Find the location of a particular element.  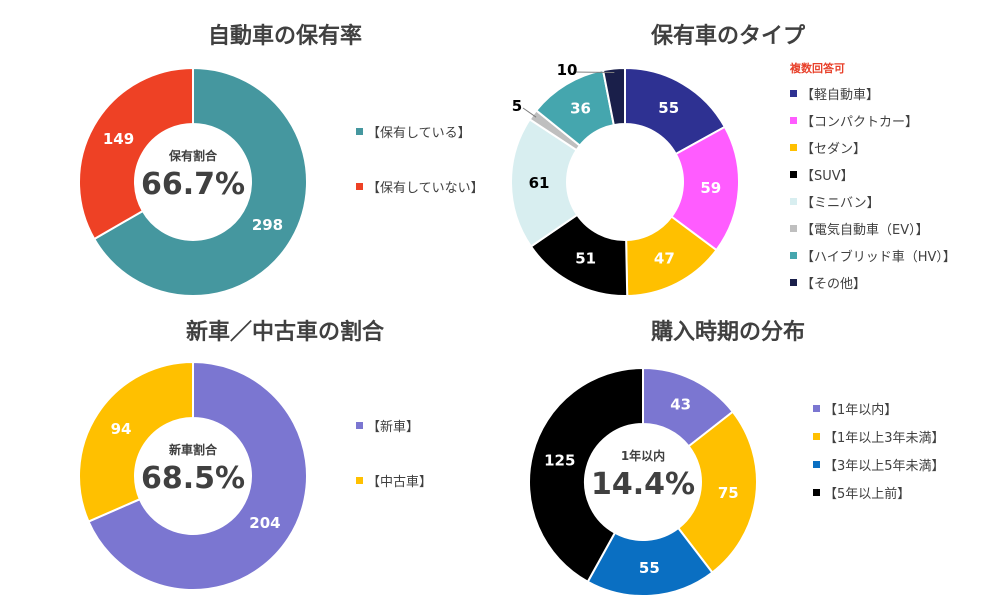

donut-car-type: 55 59 47 51 61 5 36 10 is located at coordinates (625, 179).